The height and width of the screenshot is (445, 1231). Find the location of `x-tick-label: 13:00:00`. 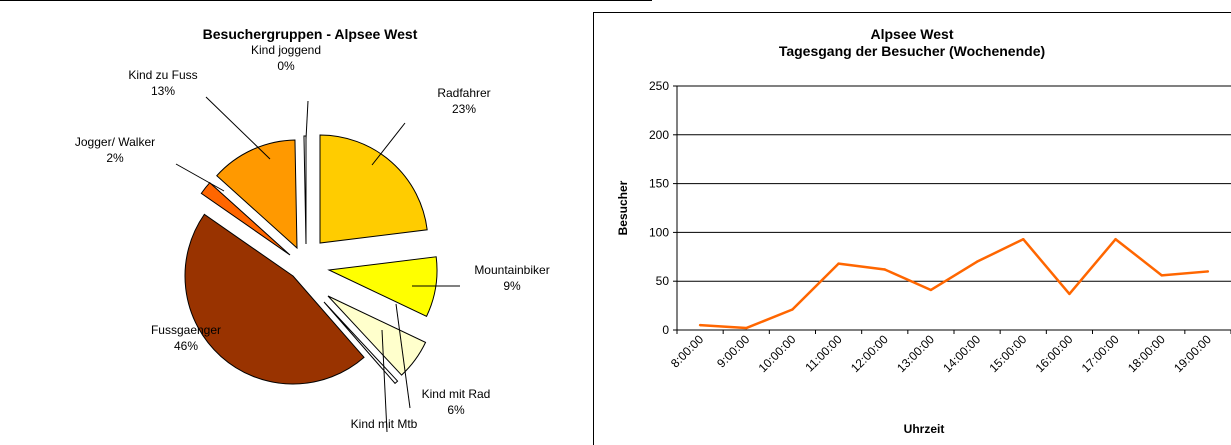

x-tick-label: 13:00:00 is located at coordinates (915, 353).